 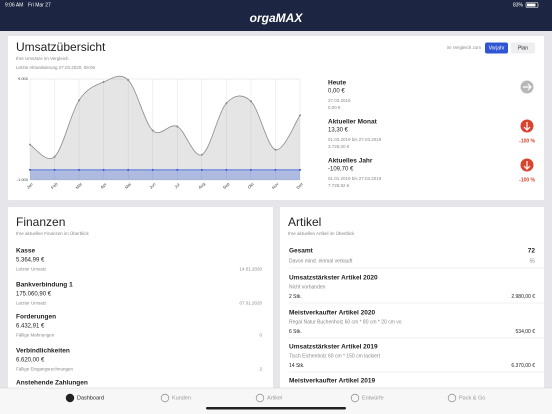 What do you see at coordinates (532, 5) in the screenshot?
I see `battery-icon` at bounding box center [532, 5].